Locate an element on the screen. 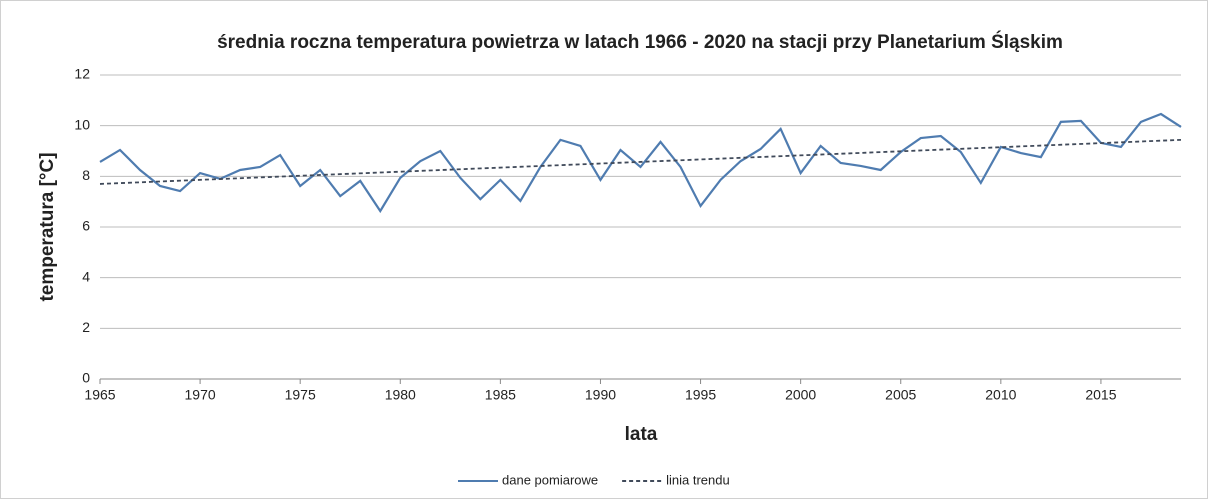 Image resolution: width=1208 pixels, height=504 pixels. x-tick-label: 1985 is located at coordinates (500, 395).